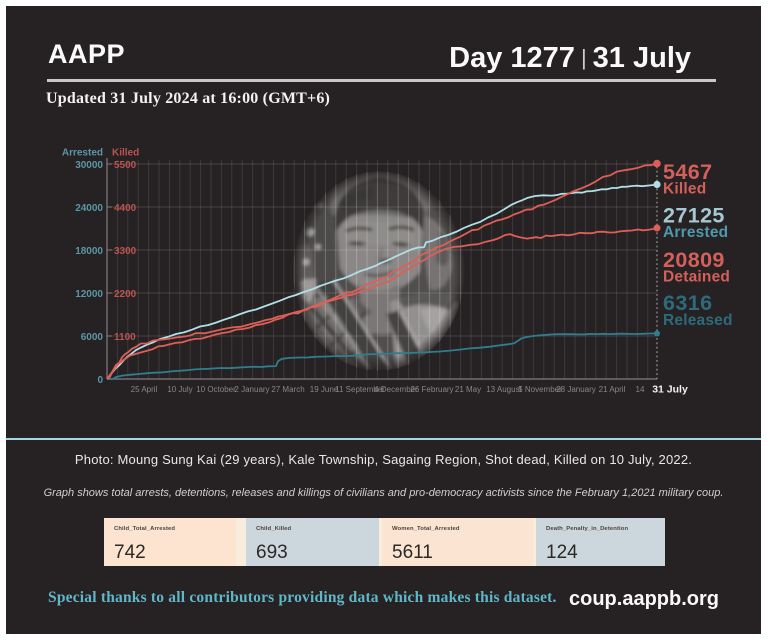  What do you see at coordinates (694, 216) in the screenshot?
I see `svg-text: 27125` at bounding box center [694, 216].